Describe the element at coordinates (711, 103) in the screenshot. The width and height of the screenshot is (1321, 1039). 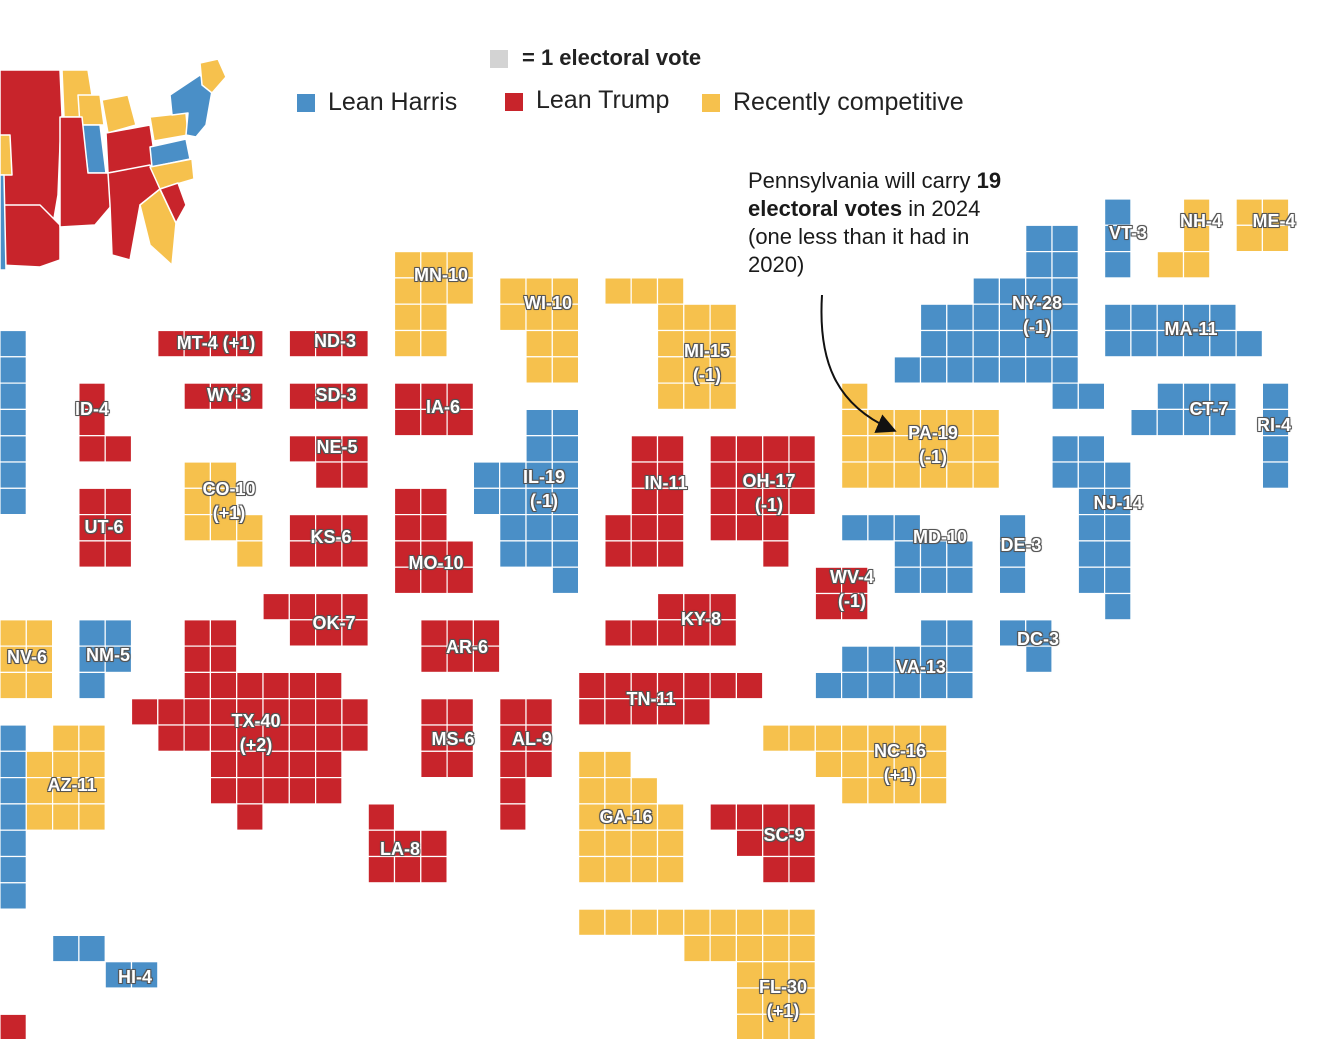
I see `legend-competitive-swatch` at that location.